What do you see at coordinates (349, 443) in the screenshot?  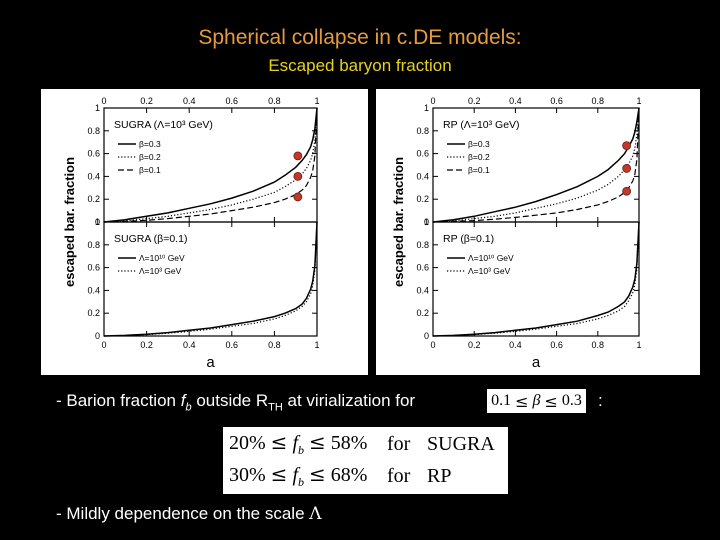 I see `result-high: 58%` at bounding box center [349, 443].